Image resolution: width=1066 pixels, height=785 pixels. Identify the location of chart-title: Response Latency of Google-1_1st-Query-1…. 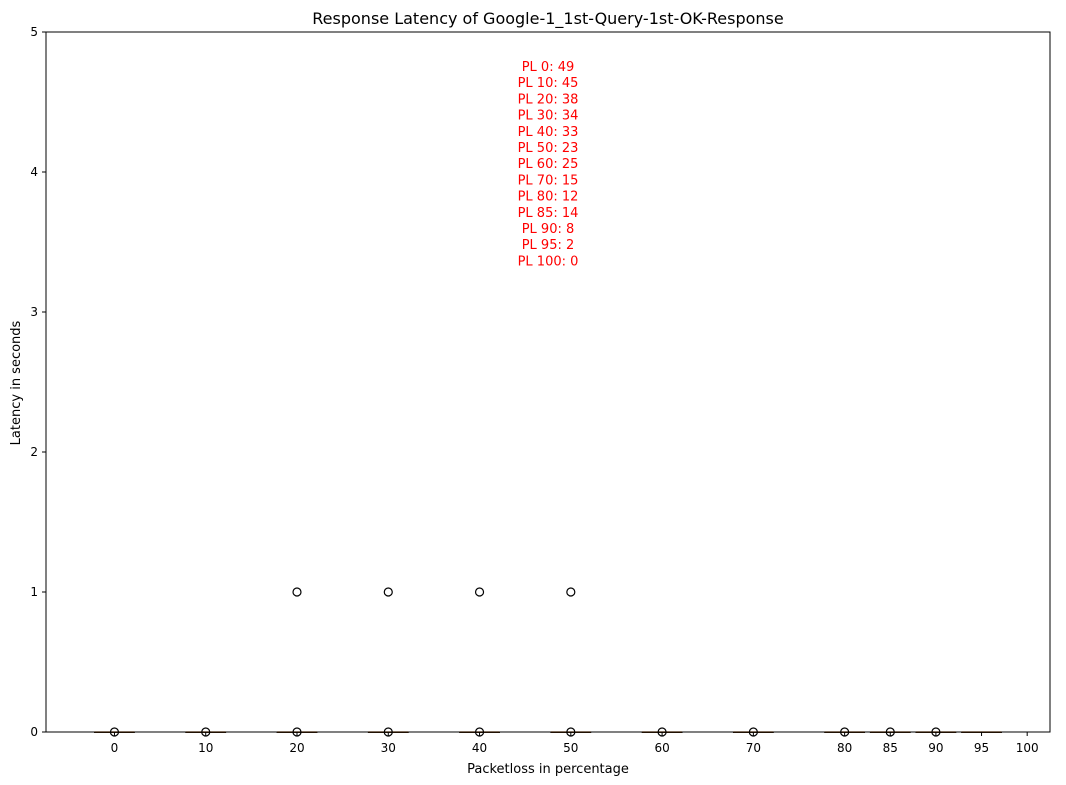
(547, 19).